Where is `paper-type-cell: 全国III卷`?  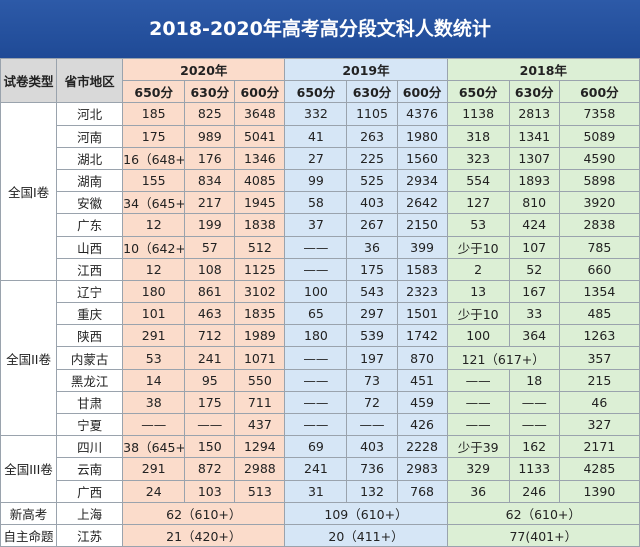 paper-type-cell: 全国III卷 is located at coordinates (29, 469).